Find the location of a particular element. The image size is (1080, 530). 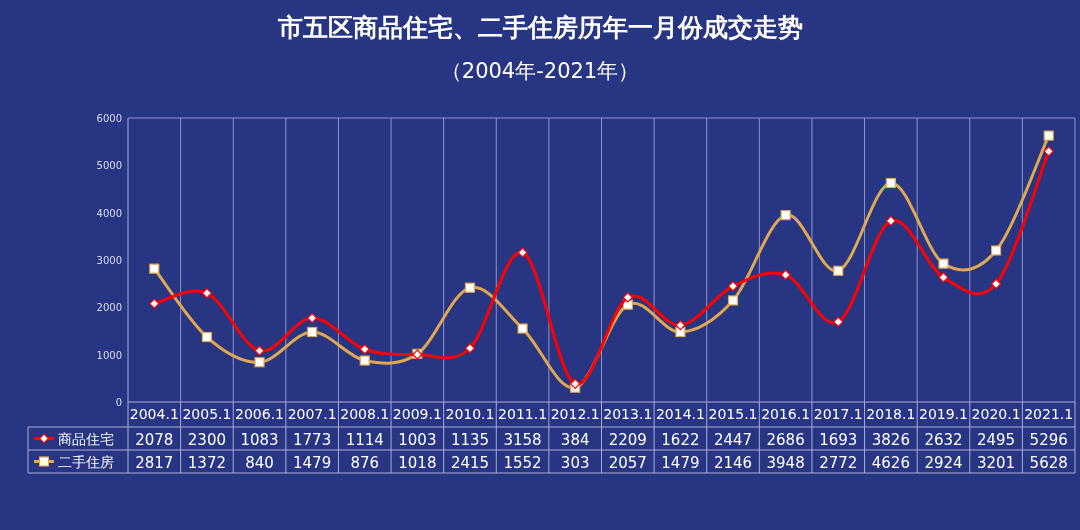

legend-label: 二手住房 is located at coordinates (86, 461).